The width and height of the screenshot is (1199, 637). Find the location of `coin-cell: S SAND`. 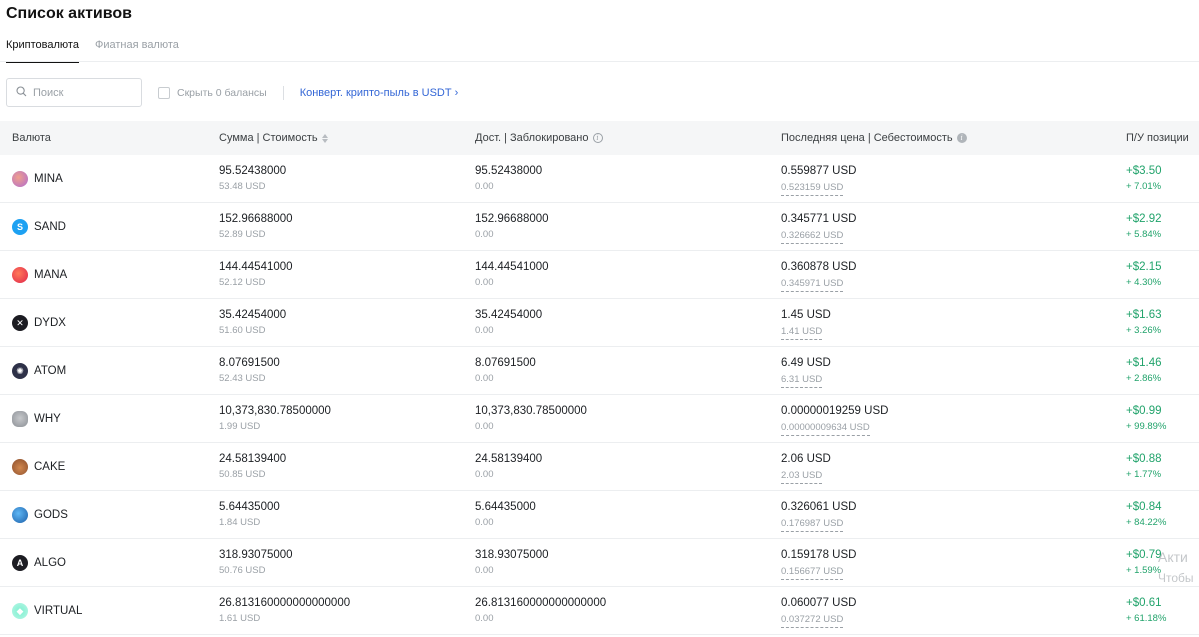

coin-cell: S SAND is located at coordinates (39, 227).